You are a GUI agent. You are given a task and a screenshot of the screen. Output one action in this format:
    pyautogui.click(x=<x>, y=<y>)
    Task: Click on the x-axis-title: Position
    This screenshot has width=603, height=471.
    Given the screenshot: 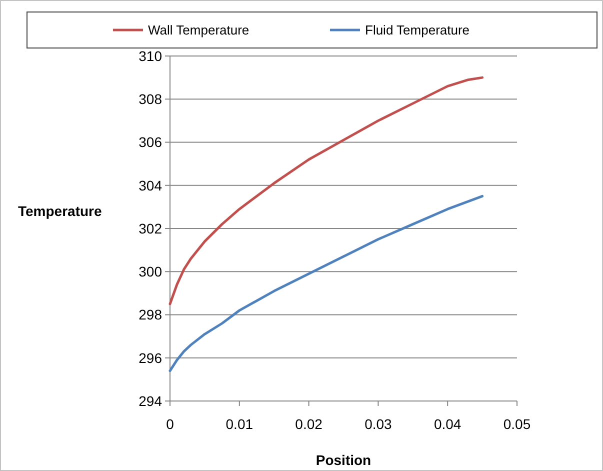 What is the action you would take?
    pyautogui.click(x=344, y=460)
    